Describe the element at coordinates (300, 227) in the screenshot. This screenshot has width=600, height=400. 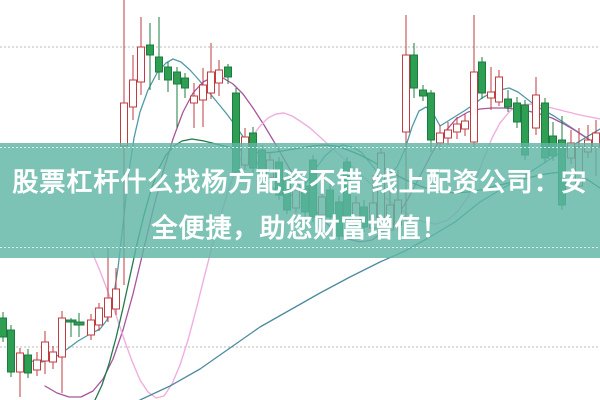
I see `promo-text-line2: 全便捷，助您财富增值！` at that location.